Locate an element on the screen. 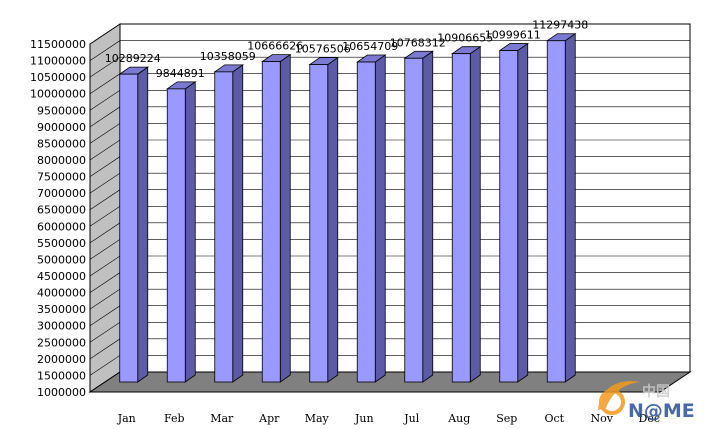  x-tick-label: Aug is located at coordinates (458, 418).